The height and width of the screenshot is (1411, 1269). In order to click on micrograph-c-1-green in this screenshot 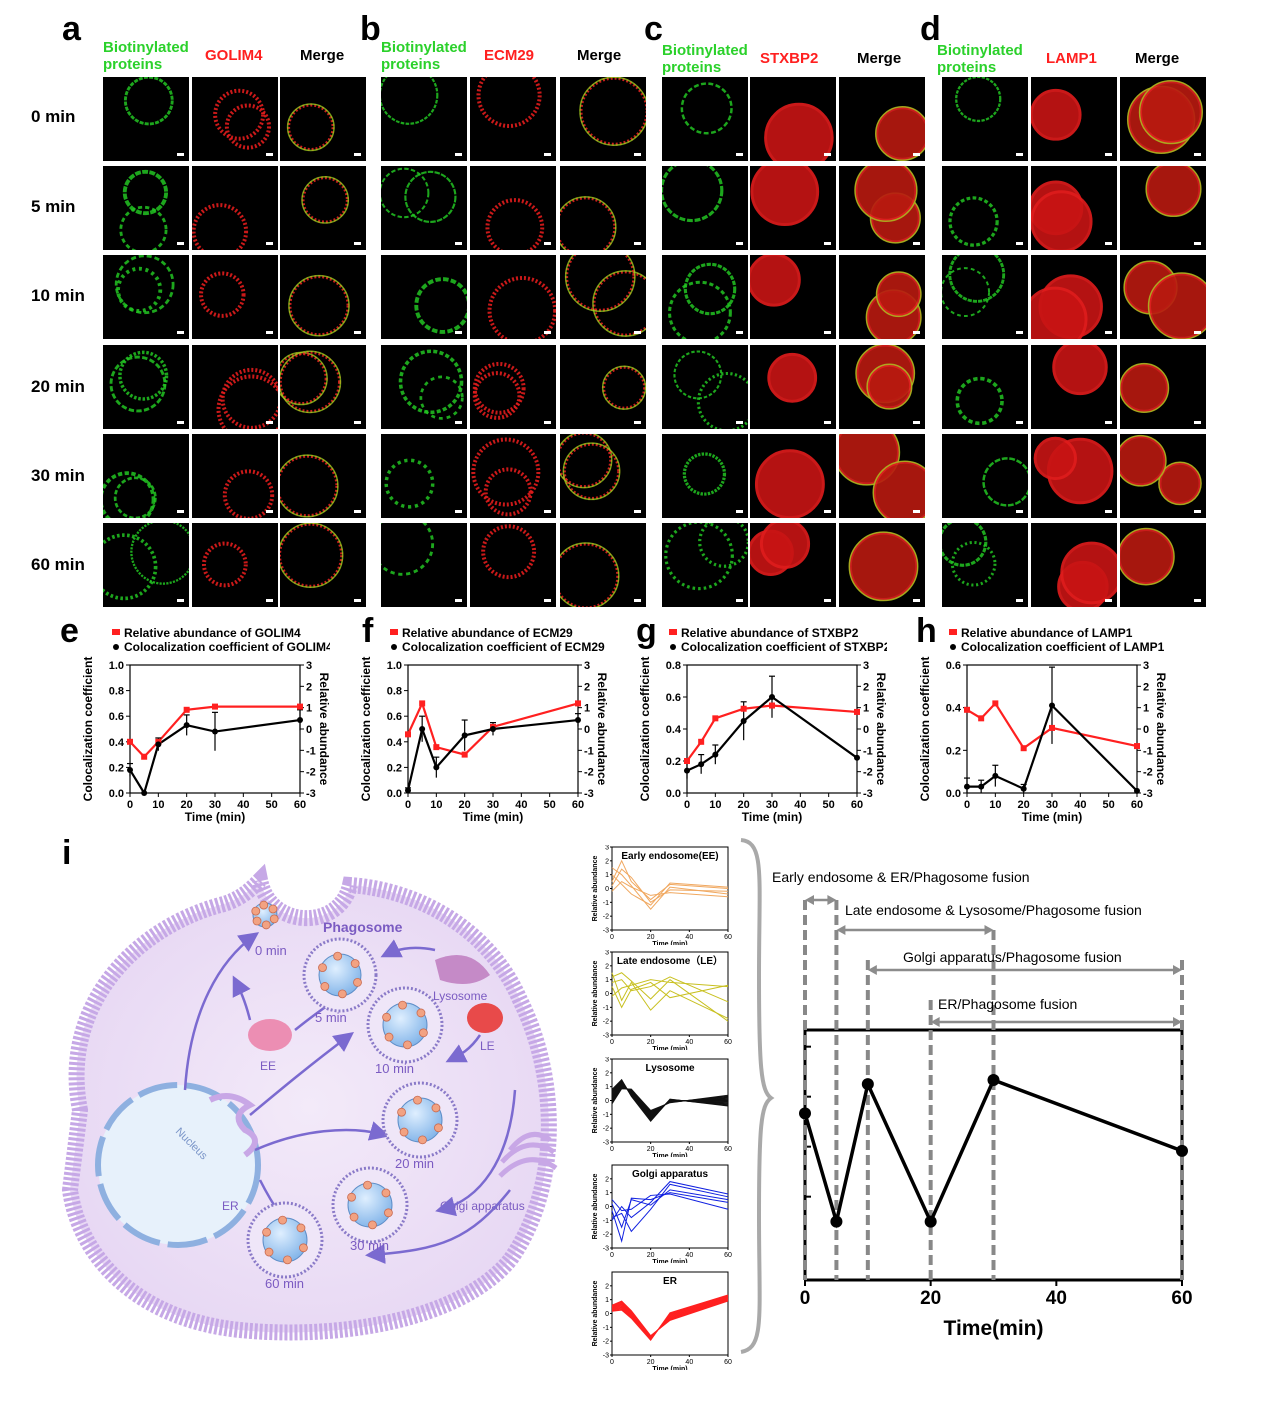, I will do `click(705, 208)`.